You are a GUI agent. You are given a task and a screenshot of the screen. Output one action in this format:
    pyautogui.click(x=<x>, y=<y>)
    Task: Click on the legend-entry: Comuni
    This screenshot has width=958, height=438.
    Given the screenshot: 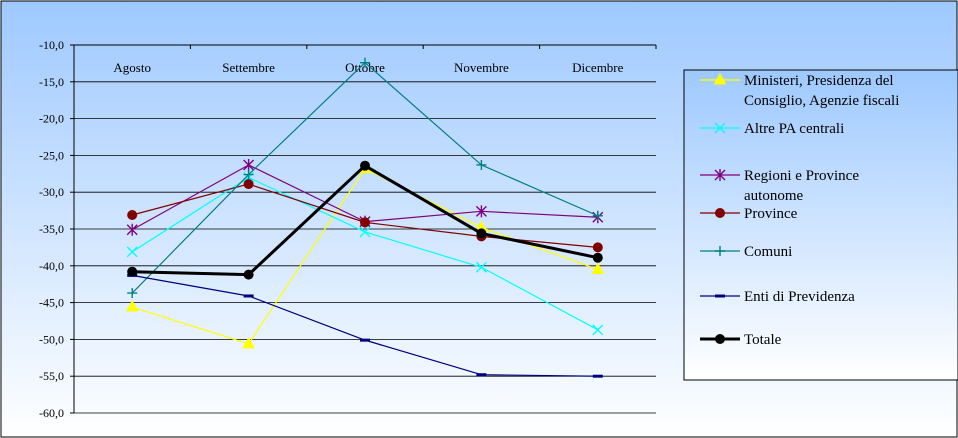 What is the action you would take?
    pyautogui.click(x=746, y=252)
    